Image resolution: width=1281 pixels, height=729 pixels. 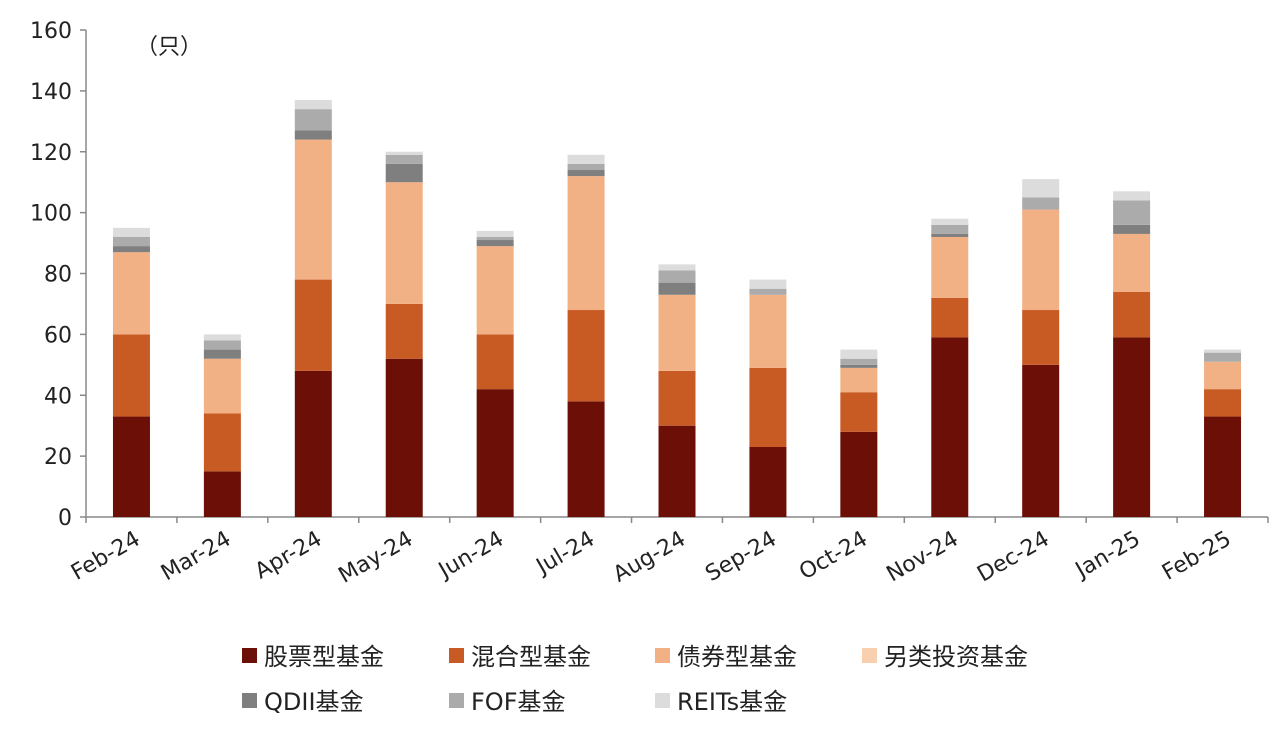 I want to click on legend-label: FOF基金, so click(x=518, y=702).